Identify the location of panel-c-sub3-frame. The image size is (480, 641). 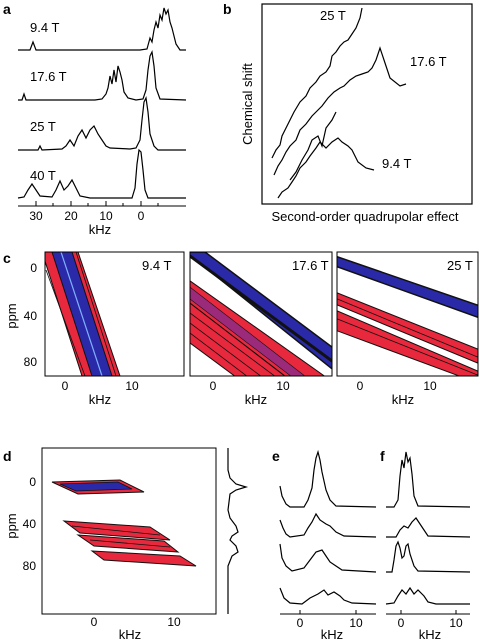
(407, 314).